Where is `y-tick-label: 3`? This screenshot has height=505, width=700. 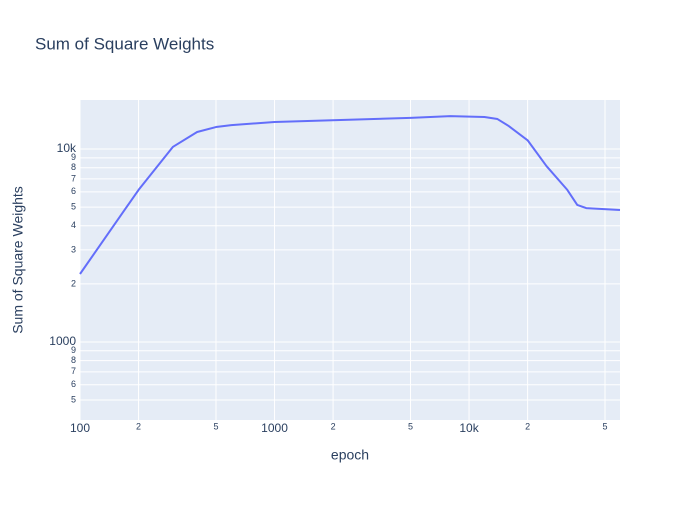 y-tick-label: 3 is located at coordinates (73, 249).